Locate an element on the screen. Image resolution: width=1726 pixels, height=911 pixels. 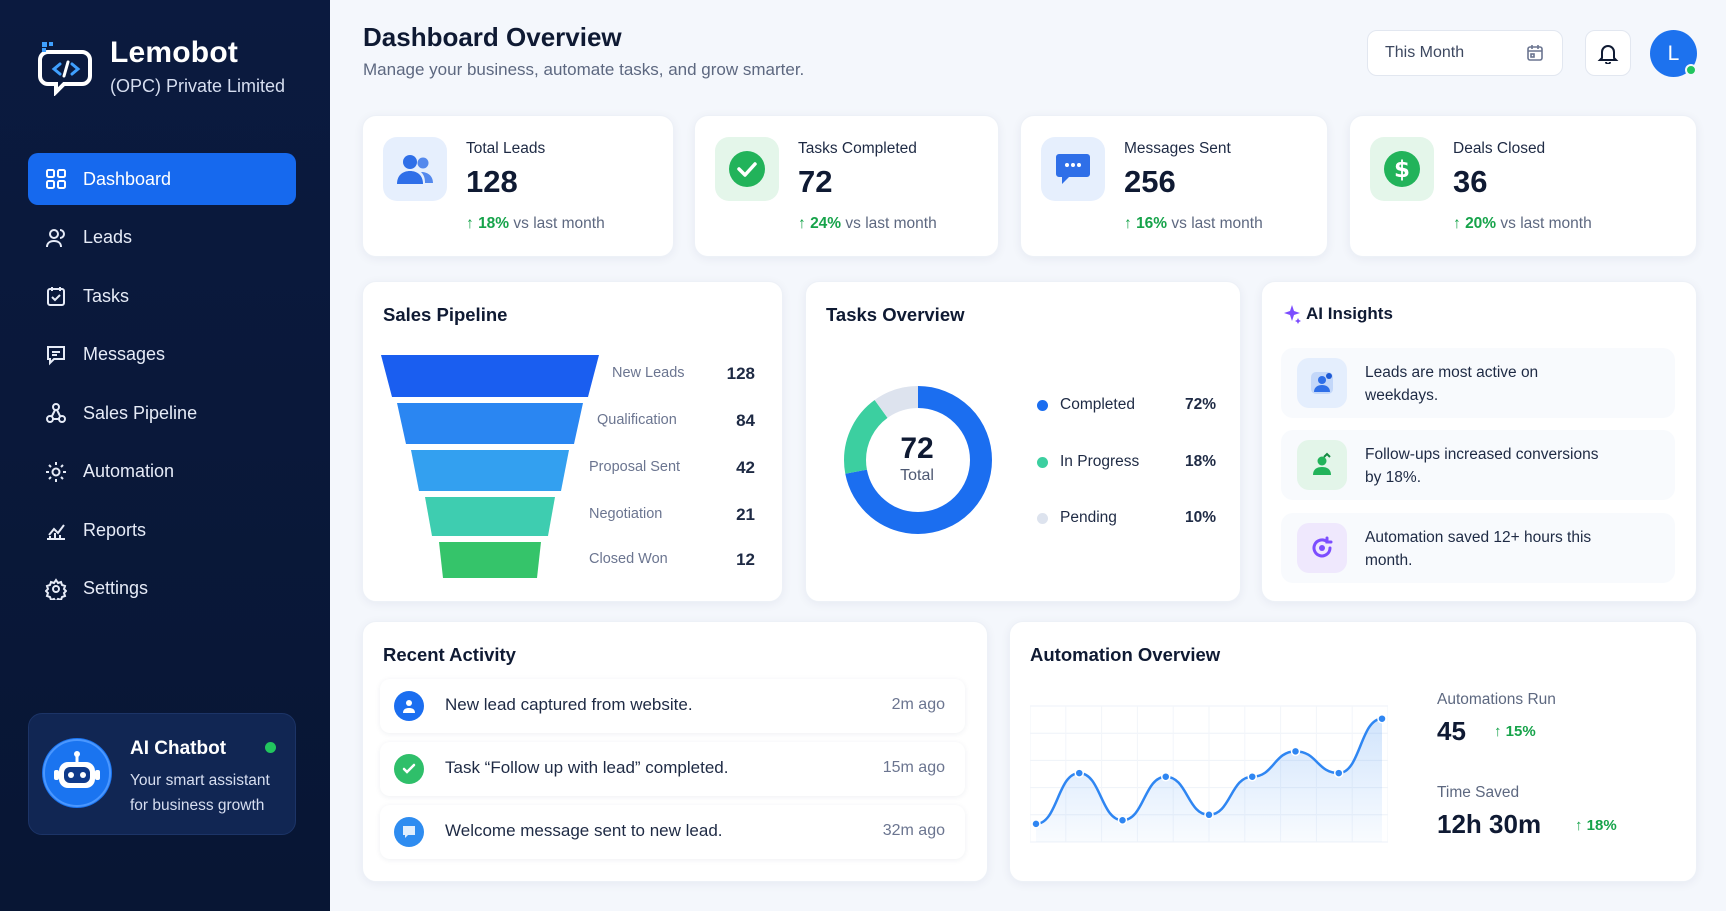
sidebar-item-messages: Messages is located at coordinates (162, 355).